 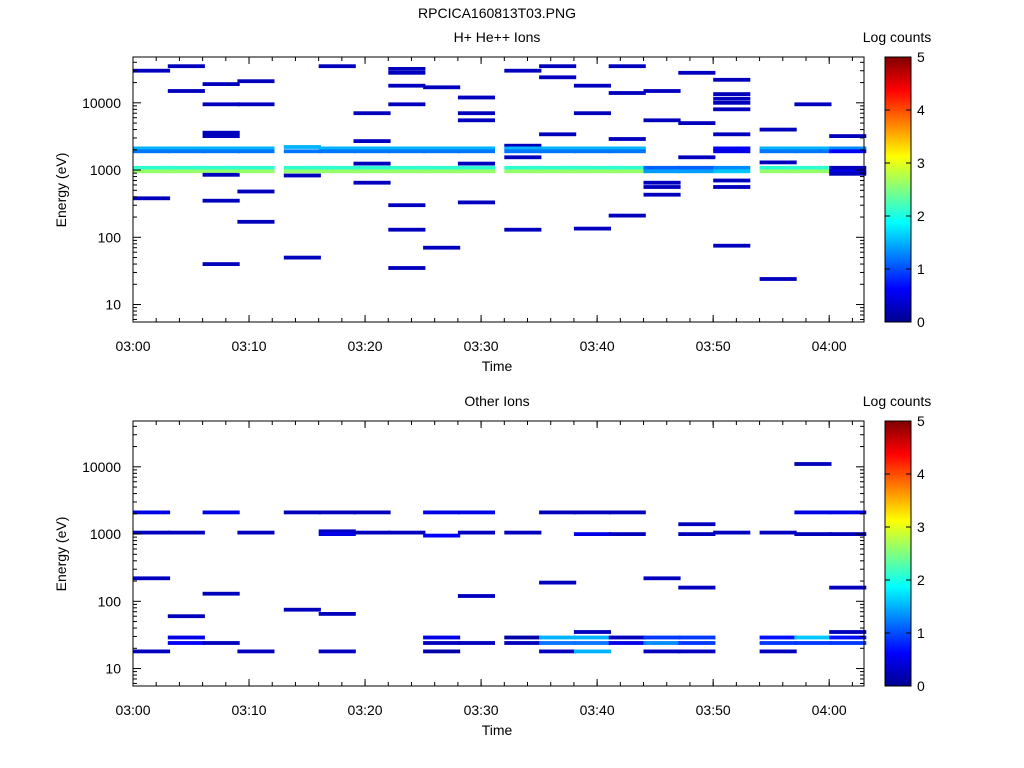 I want to click on x-tick-label: 03:50, so click(x=713, y=710).